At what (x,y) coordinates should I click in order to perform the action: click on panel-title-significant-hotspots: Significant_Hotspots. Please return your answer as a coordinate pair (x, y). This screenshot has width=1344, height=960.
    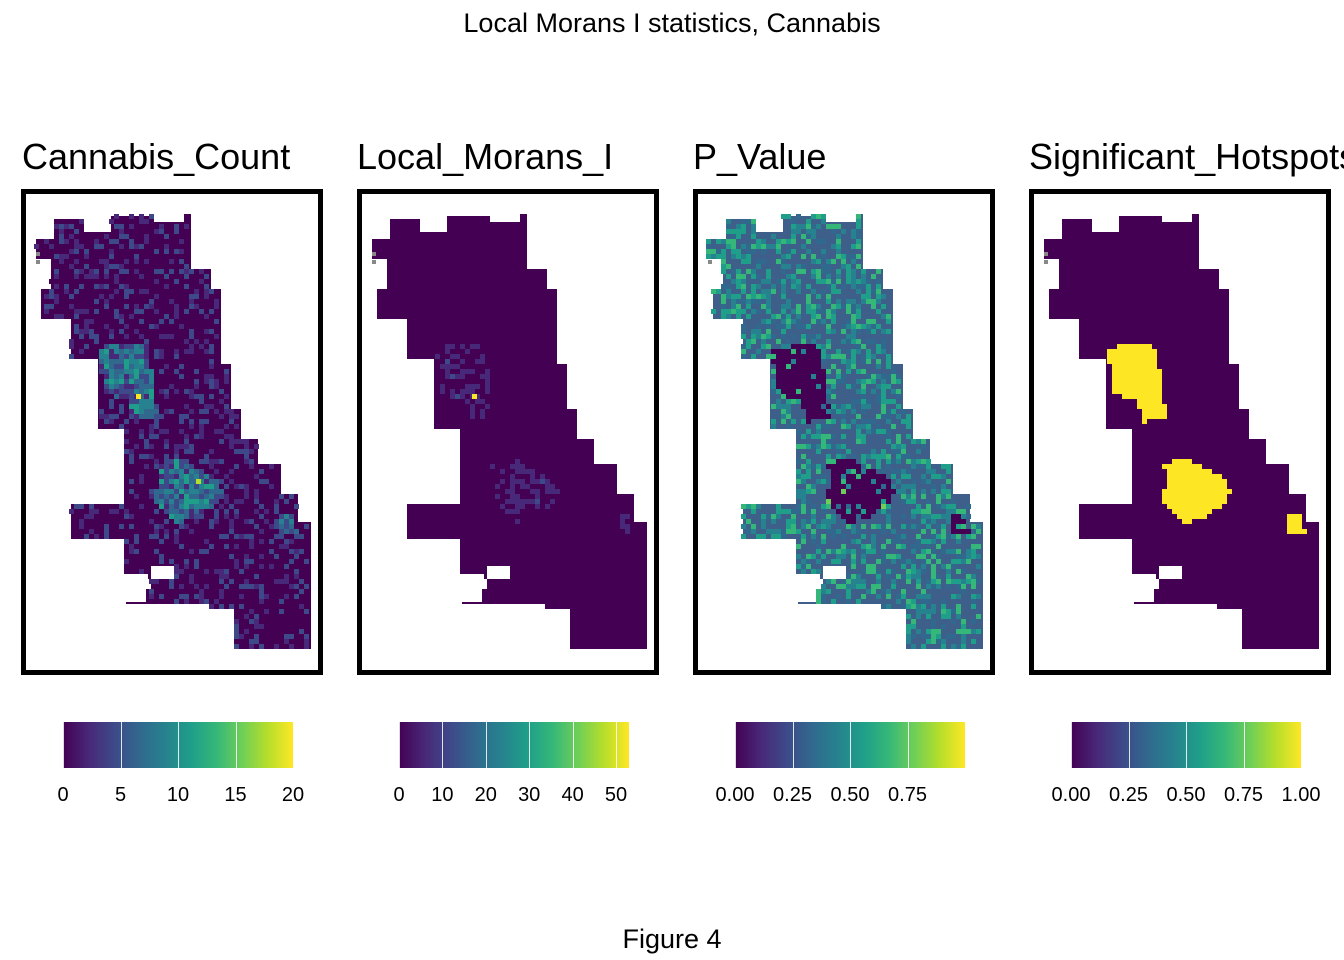
    Looking at the image, I should click on (1186, 156).